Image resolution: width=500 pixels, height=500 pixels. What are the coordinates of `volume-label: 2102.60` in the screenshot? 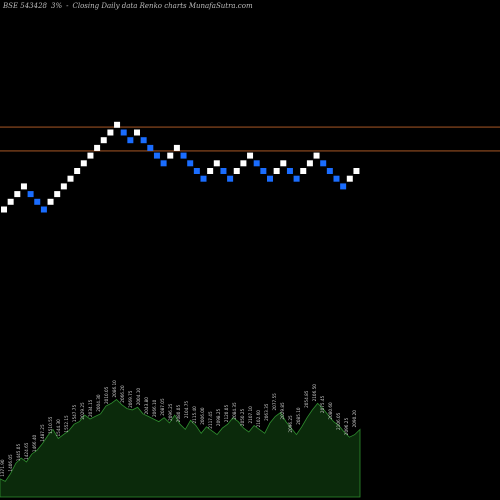 It's located at (258, 419).